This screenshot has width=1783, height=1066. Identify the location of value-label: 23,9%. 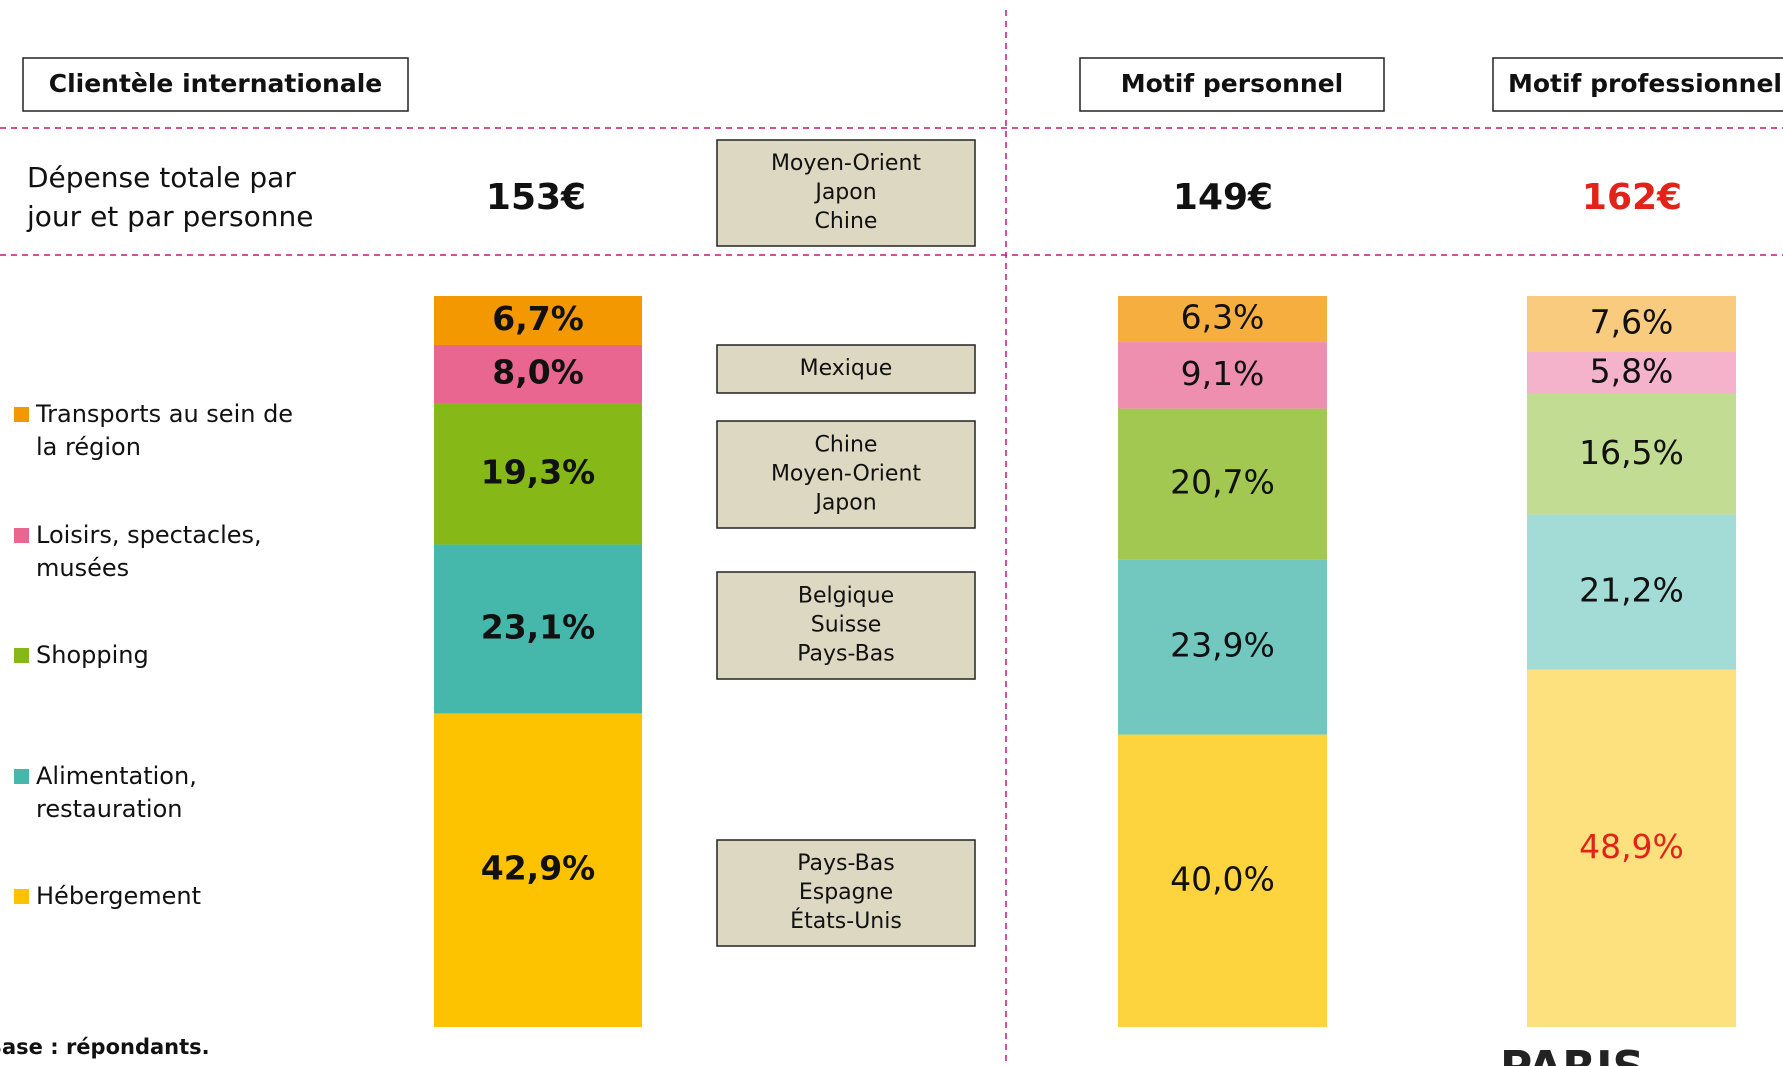
(1222, 645).